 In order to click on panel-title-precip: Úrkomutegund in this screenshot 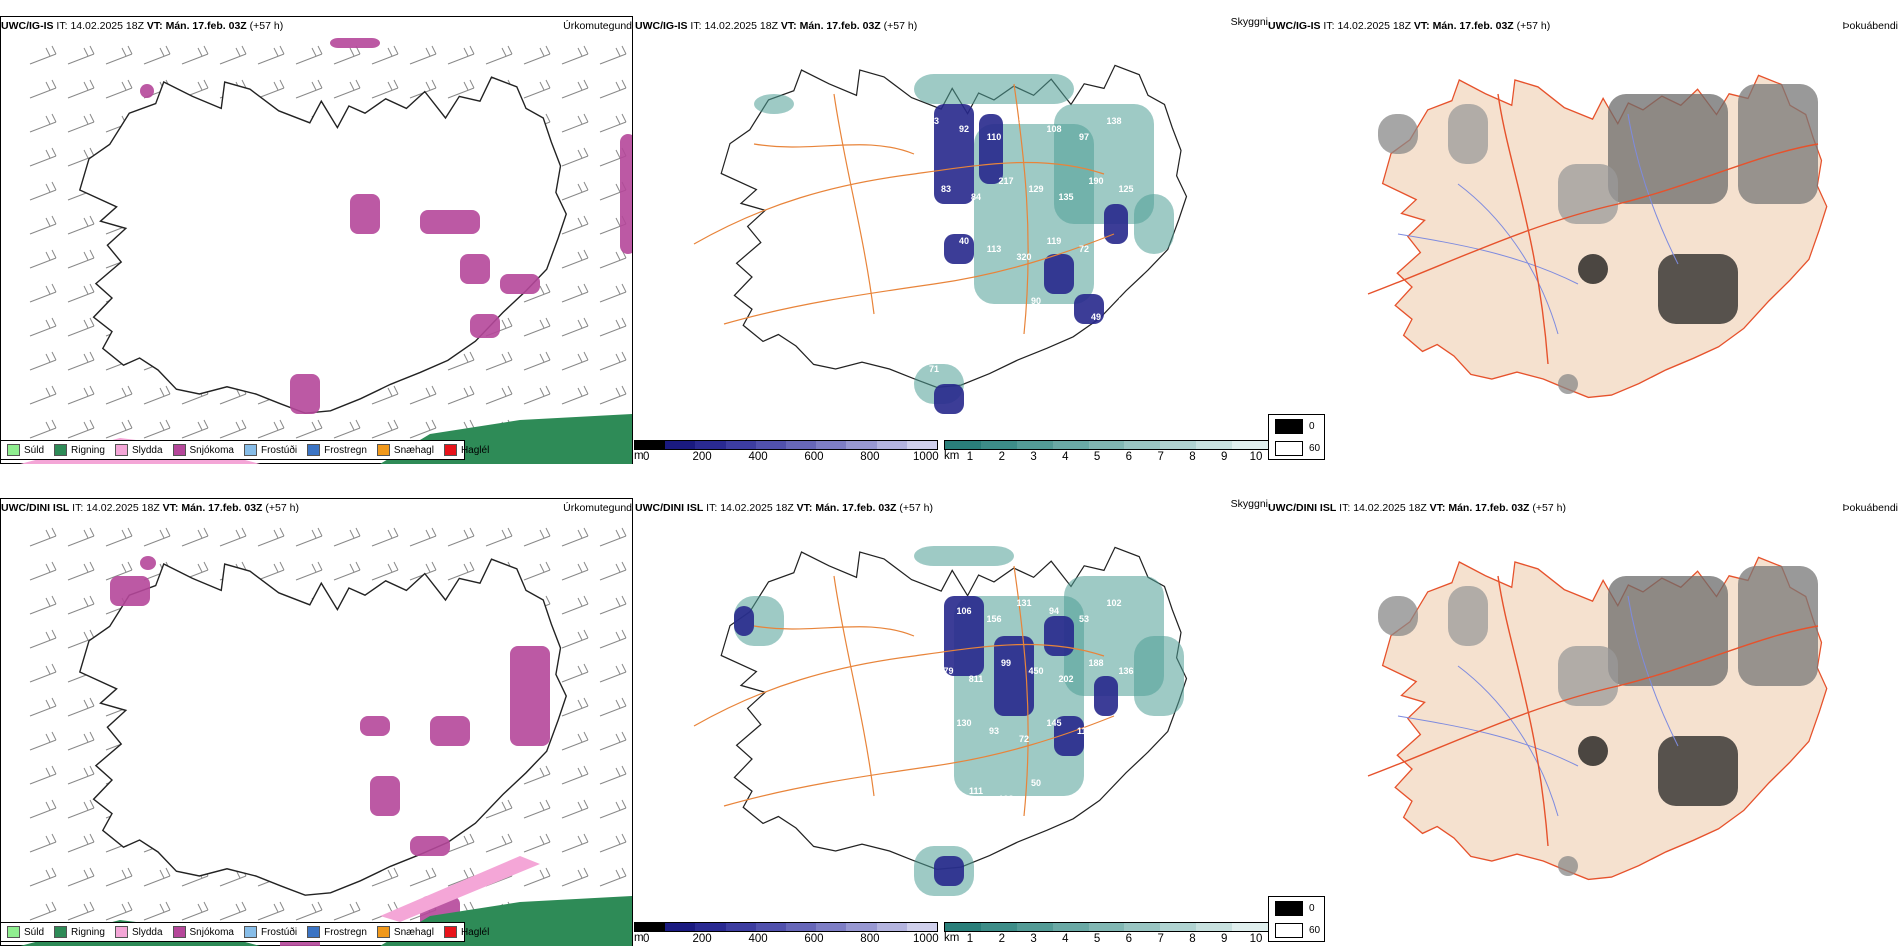, I will do `click(597, 26)`.